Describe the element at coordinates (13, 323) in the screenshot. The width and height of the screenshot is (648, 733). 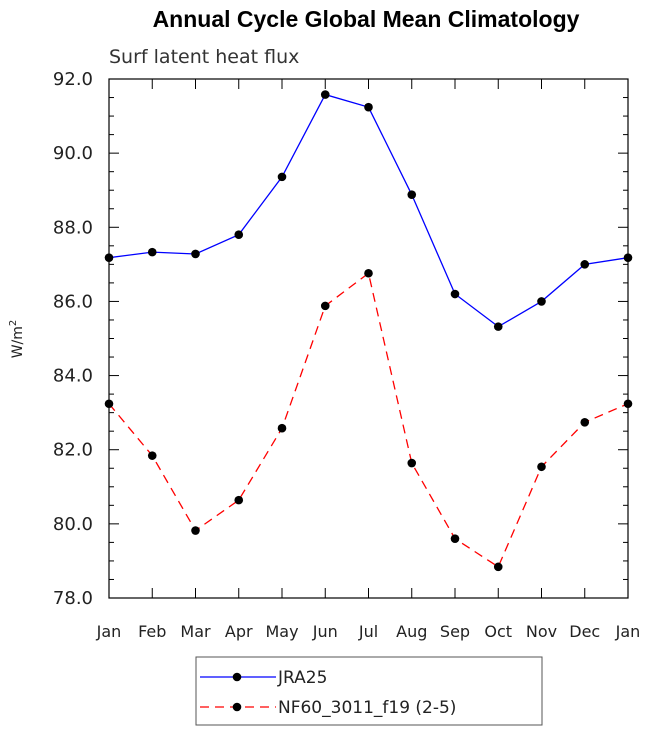
I see `y-axis-label-superscript: 2` at that location.